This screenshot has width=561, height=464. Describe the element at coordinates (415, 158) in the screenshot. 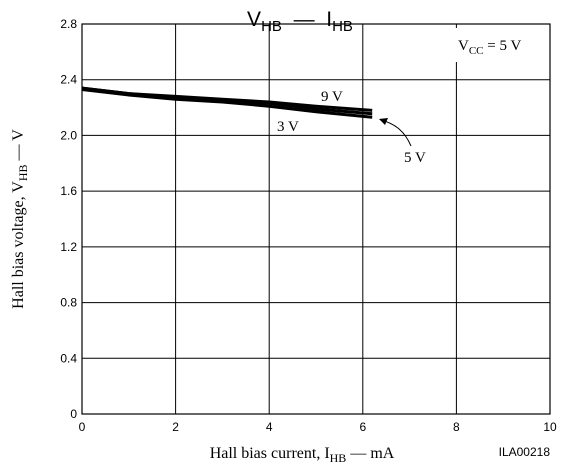

I see `label-5v: 5 V` at that location.